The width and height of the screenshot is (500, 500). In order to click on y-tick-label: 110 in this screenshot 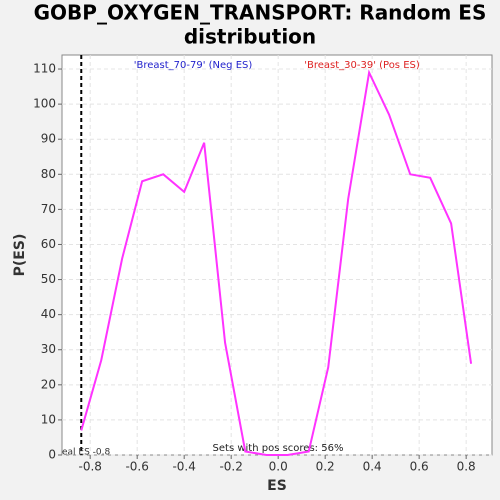, I will do `click(44, 69)`.